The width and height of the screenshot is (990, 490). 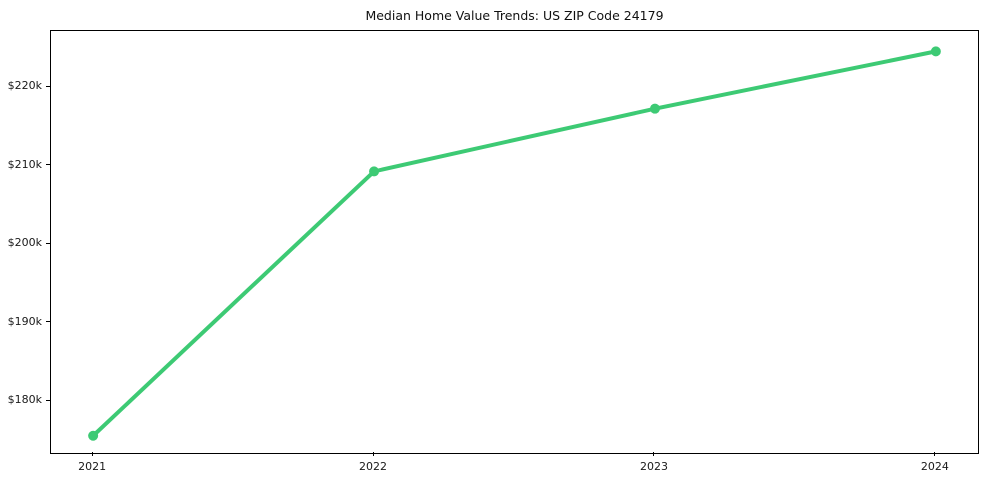 I want to click on y-tick-label: $220k, so click(x=24, y=86).